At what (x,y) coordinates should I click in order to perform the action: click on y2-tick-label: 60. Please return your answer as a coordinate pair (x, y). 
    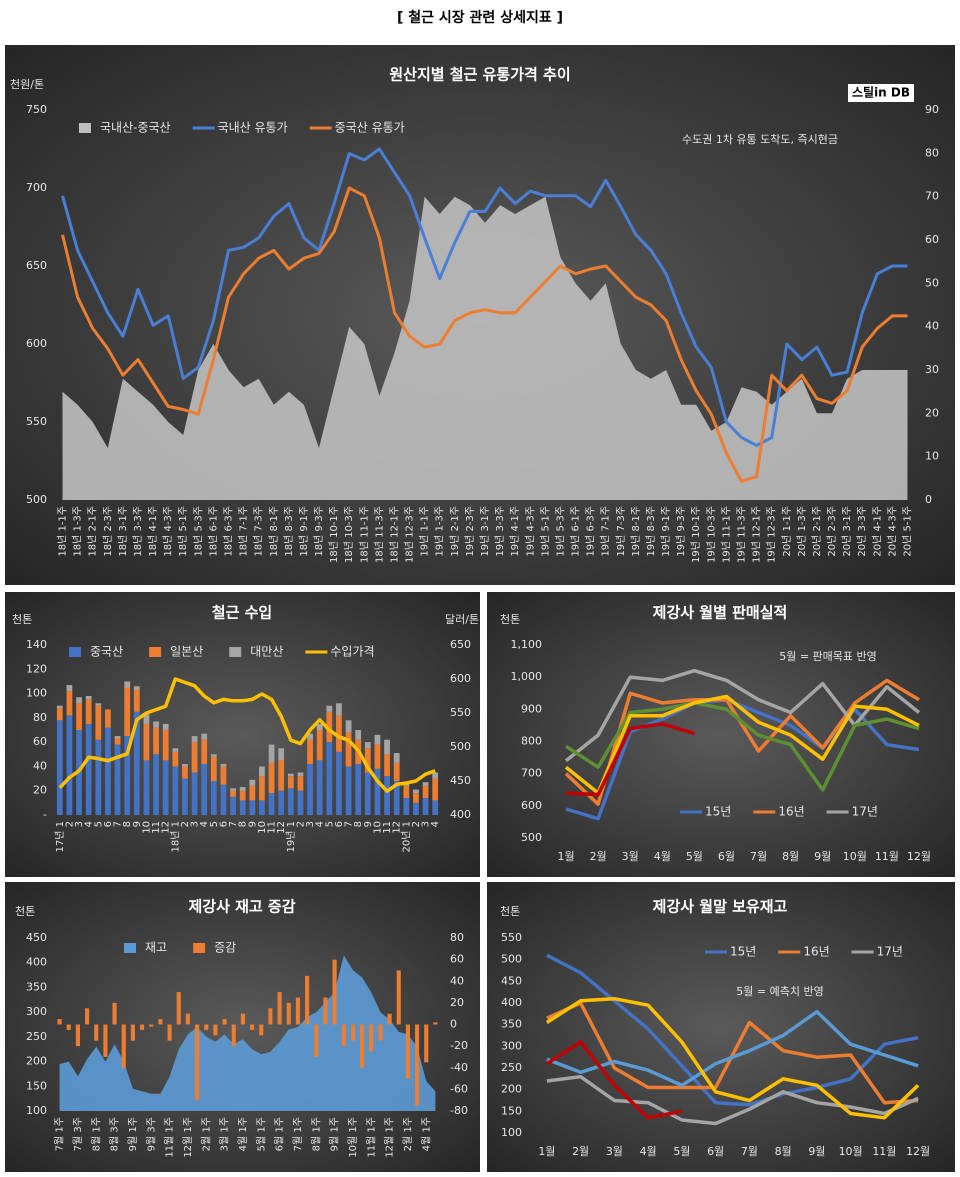
    Looking at the image, I should click on (457, 959).